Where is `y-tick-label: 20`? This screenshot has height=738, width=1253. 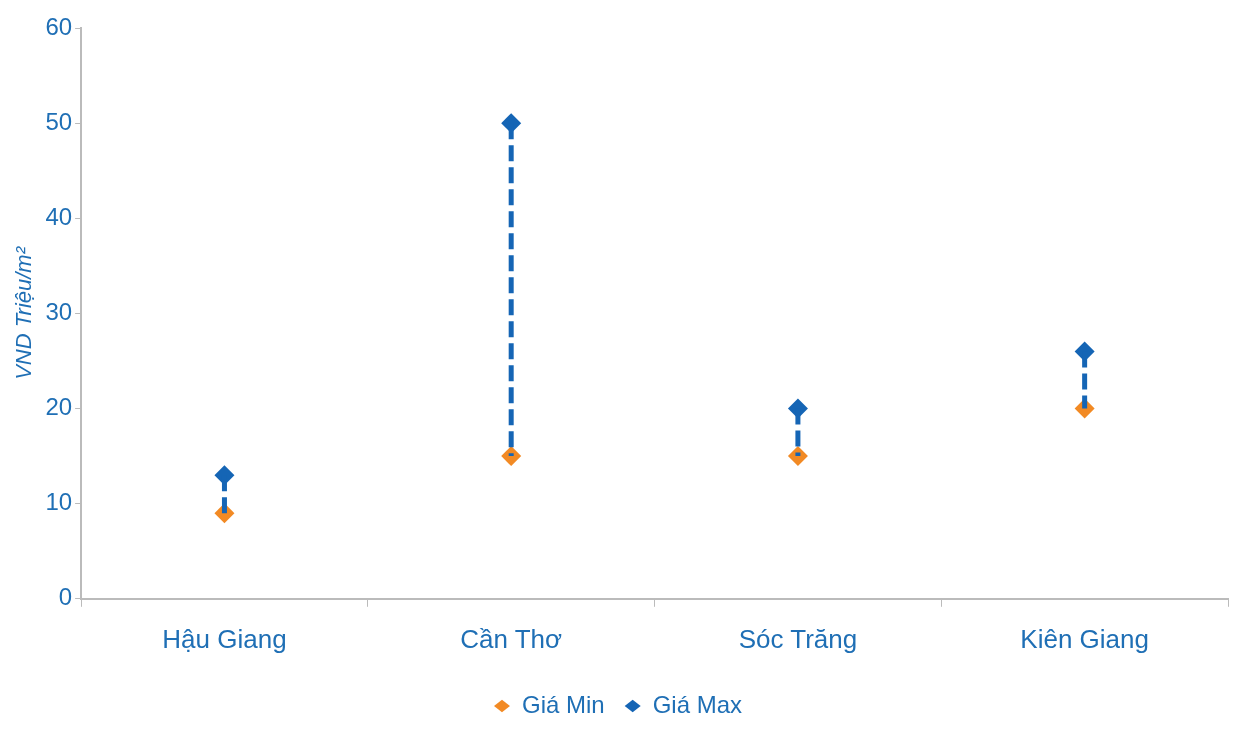
y-tick-label: 20 is located at coordinates (59, 407).